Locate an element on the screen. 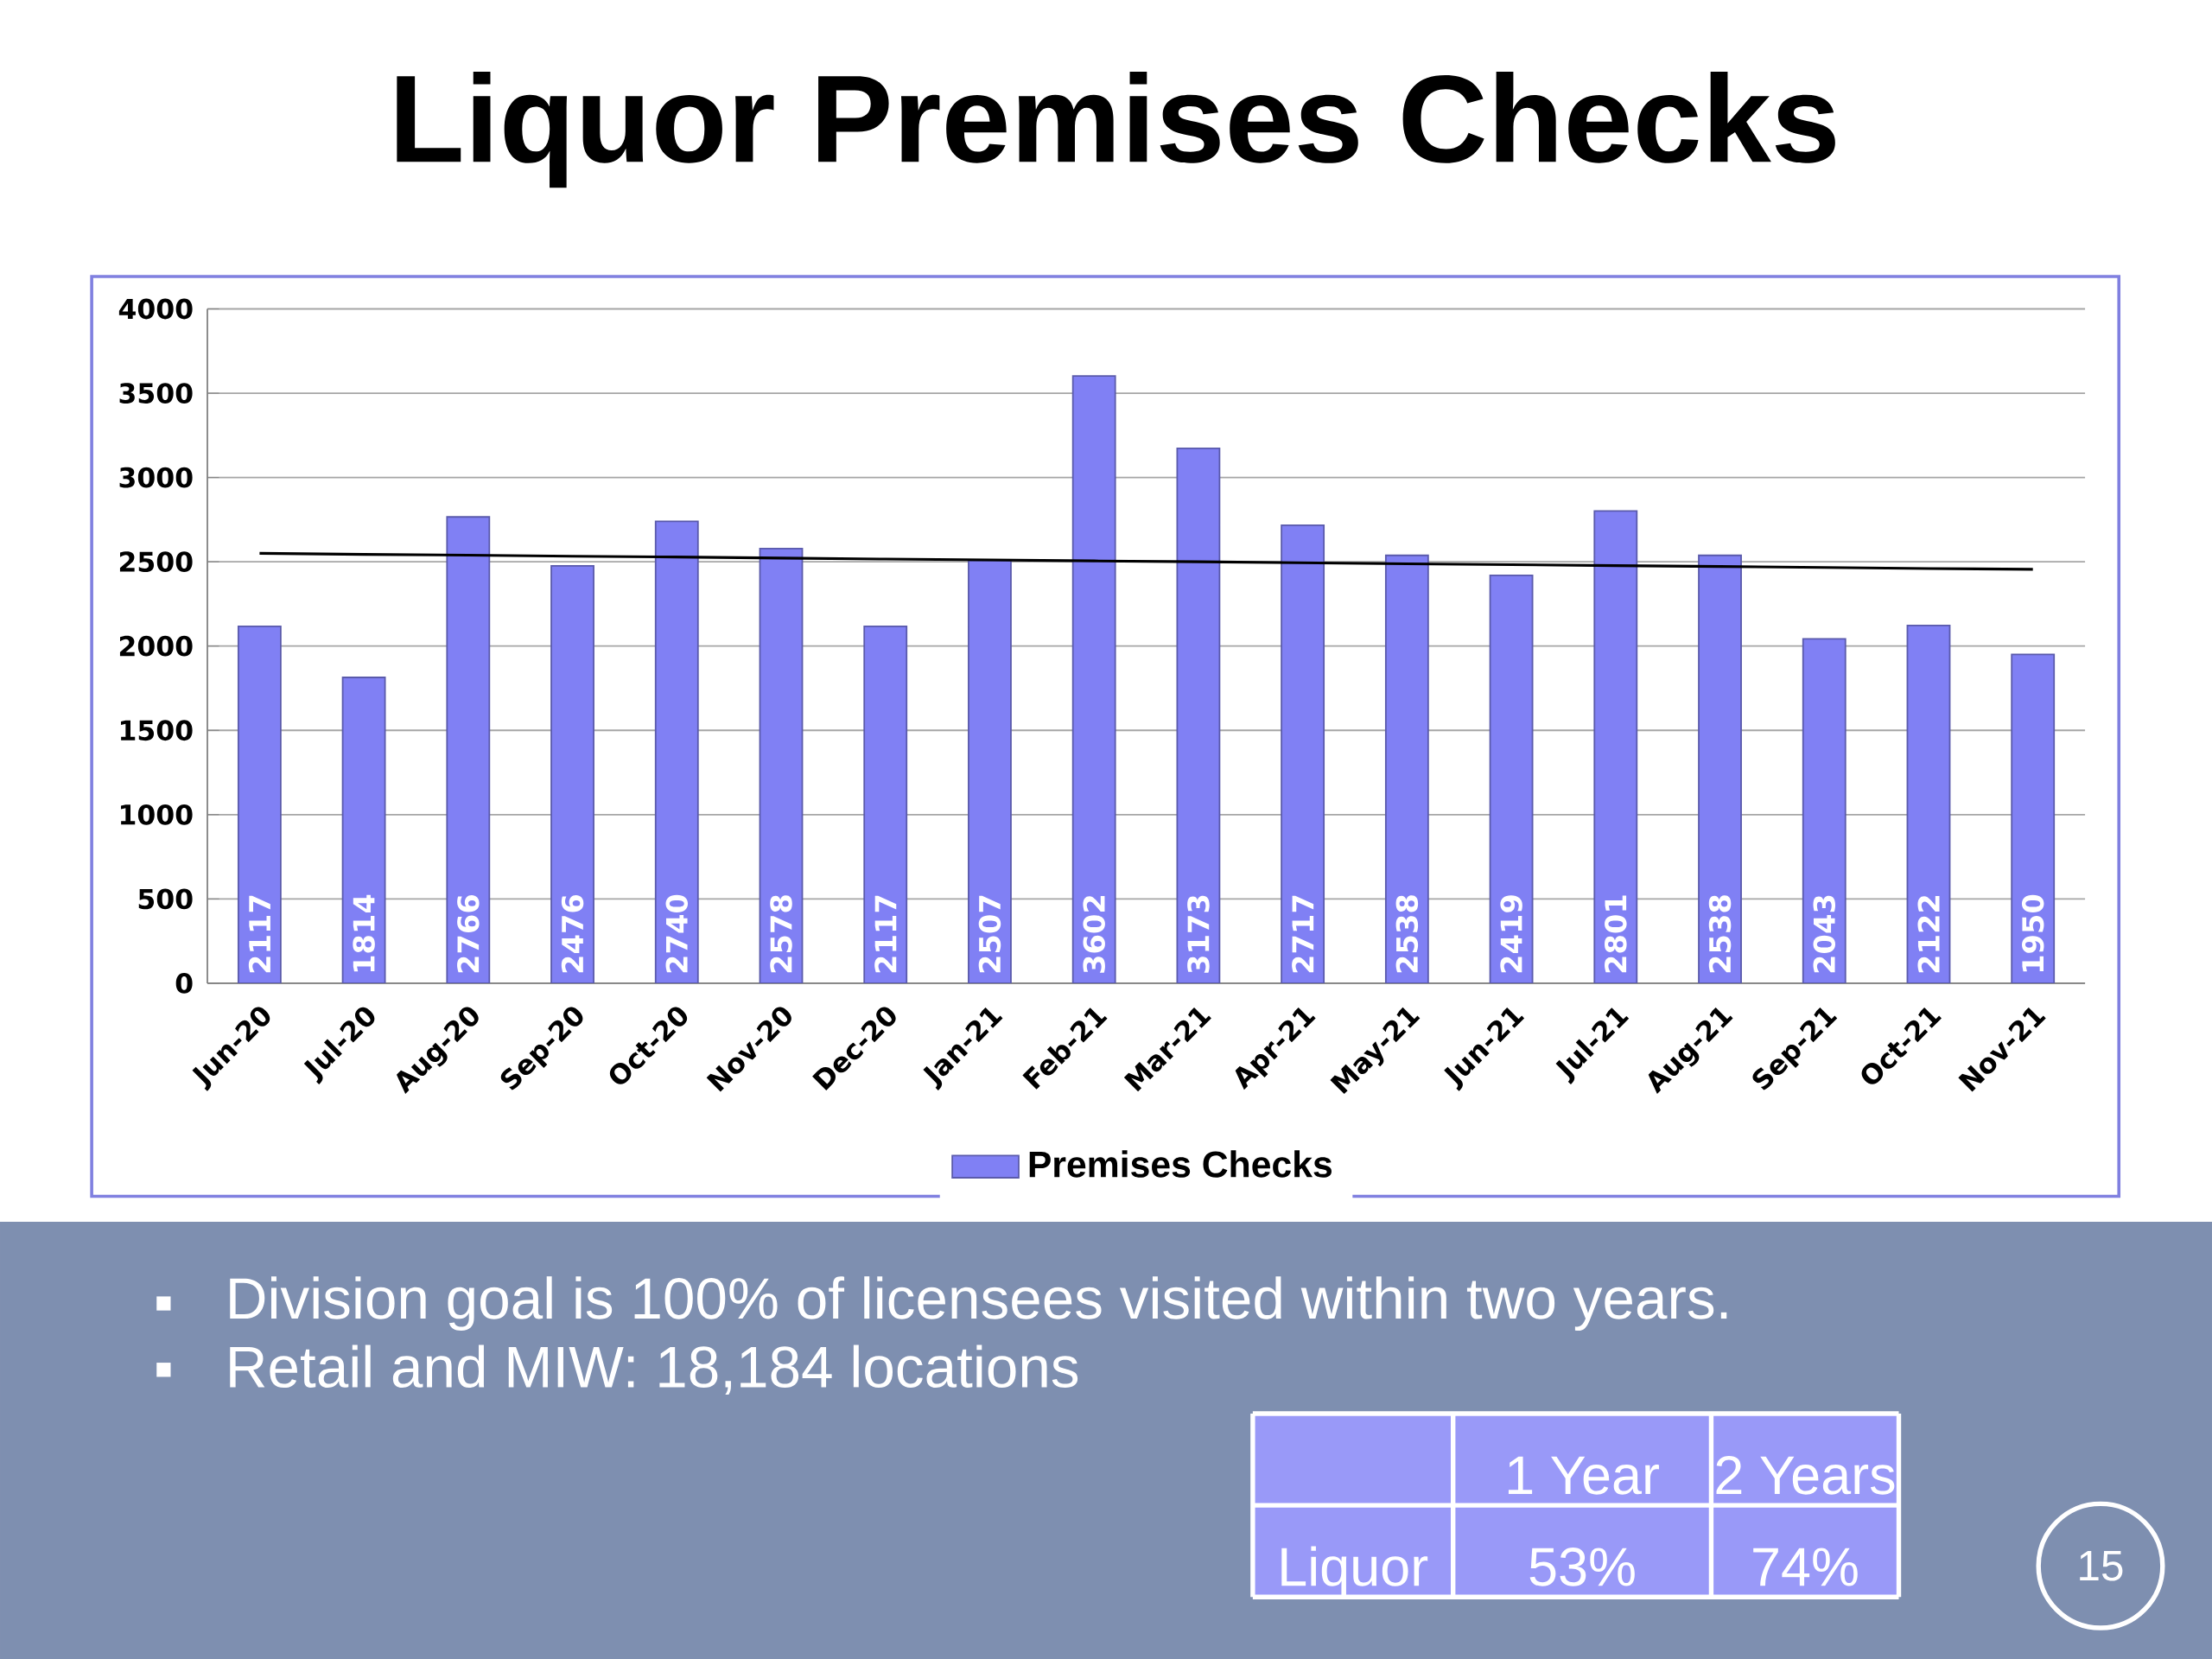 This screenshot has height=1659, width=2212. text: Division goal is 100% of licensees visited within two years. is located at coordinates (978, 1304).